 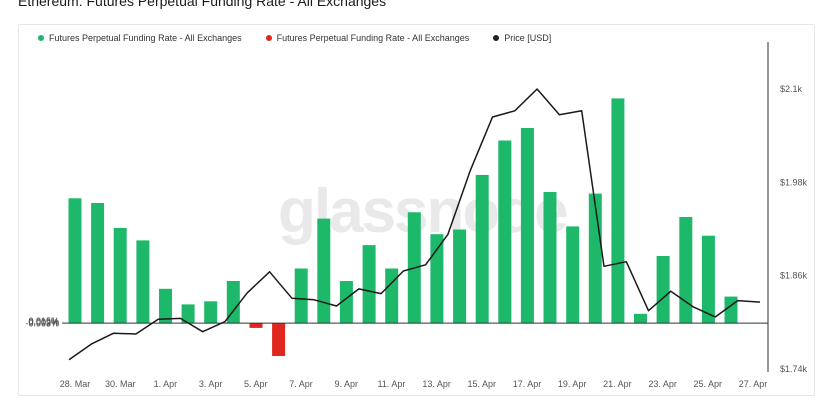 What do you see at coordinates (794, 276) in the screenshot?
I see `right-tick-label: $1.86k` at bounding box center [794, 276].